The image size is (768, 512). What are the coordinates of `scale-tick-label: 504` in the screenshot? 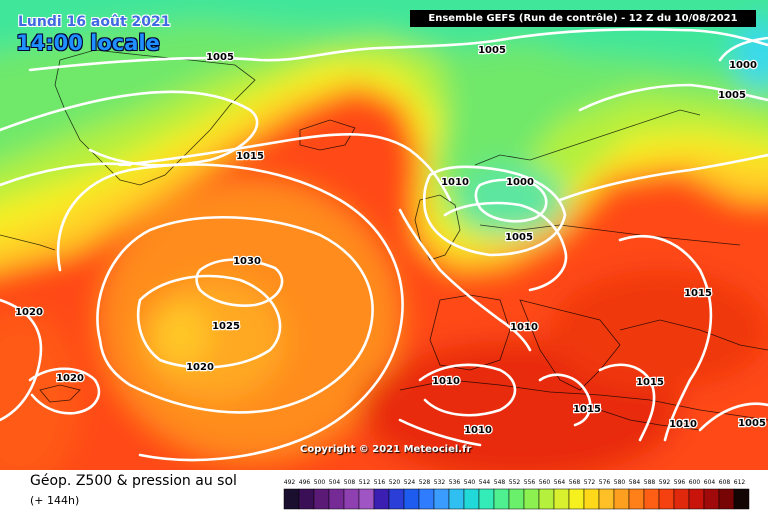 It's located at (335, 482).